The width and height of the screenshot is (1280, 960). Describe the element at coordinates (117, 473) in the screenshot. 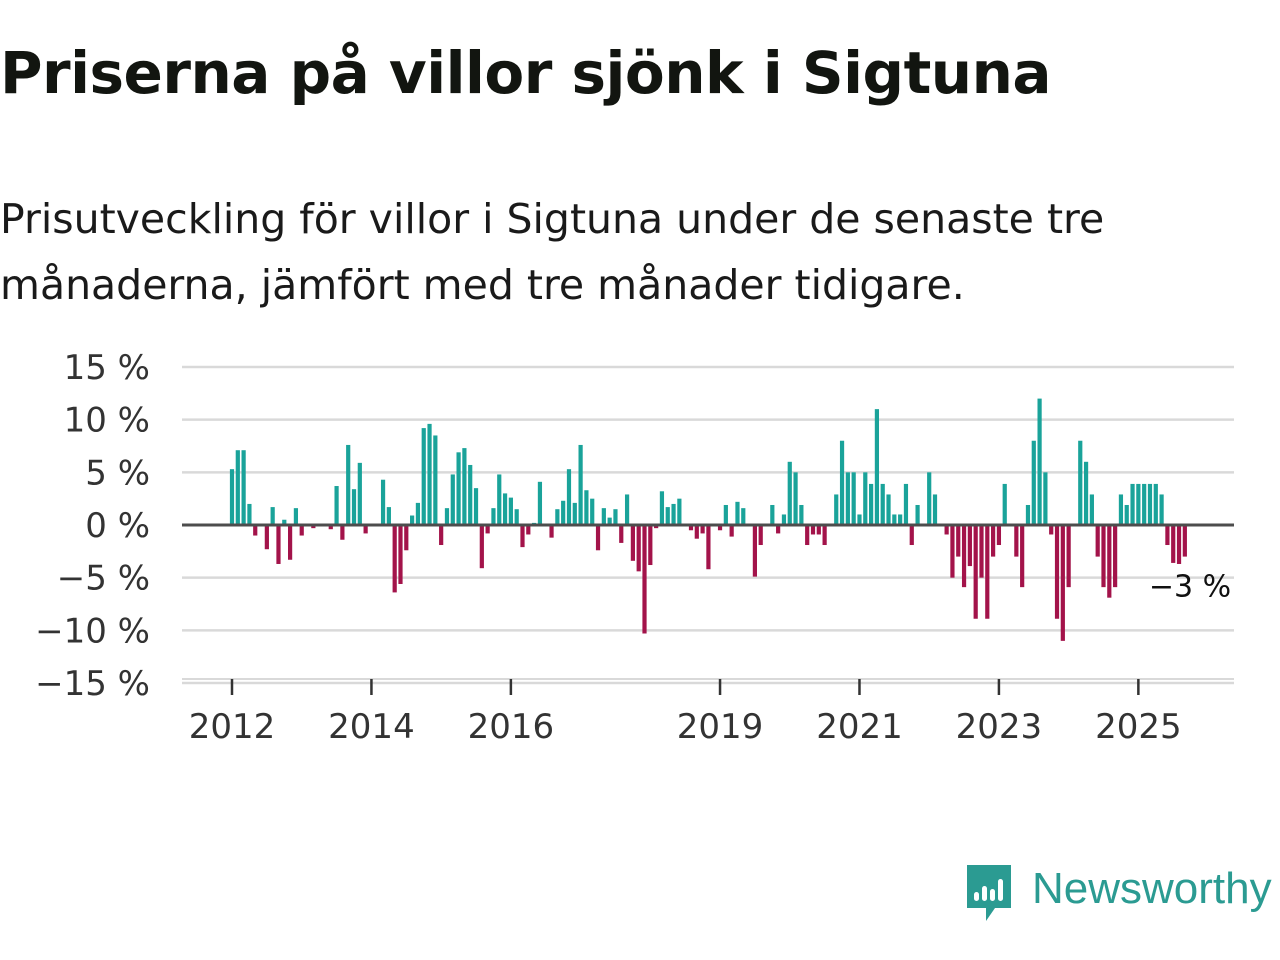

I see `y-tick-label: 5 %` at that location.